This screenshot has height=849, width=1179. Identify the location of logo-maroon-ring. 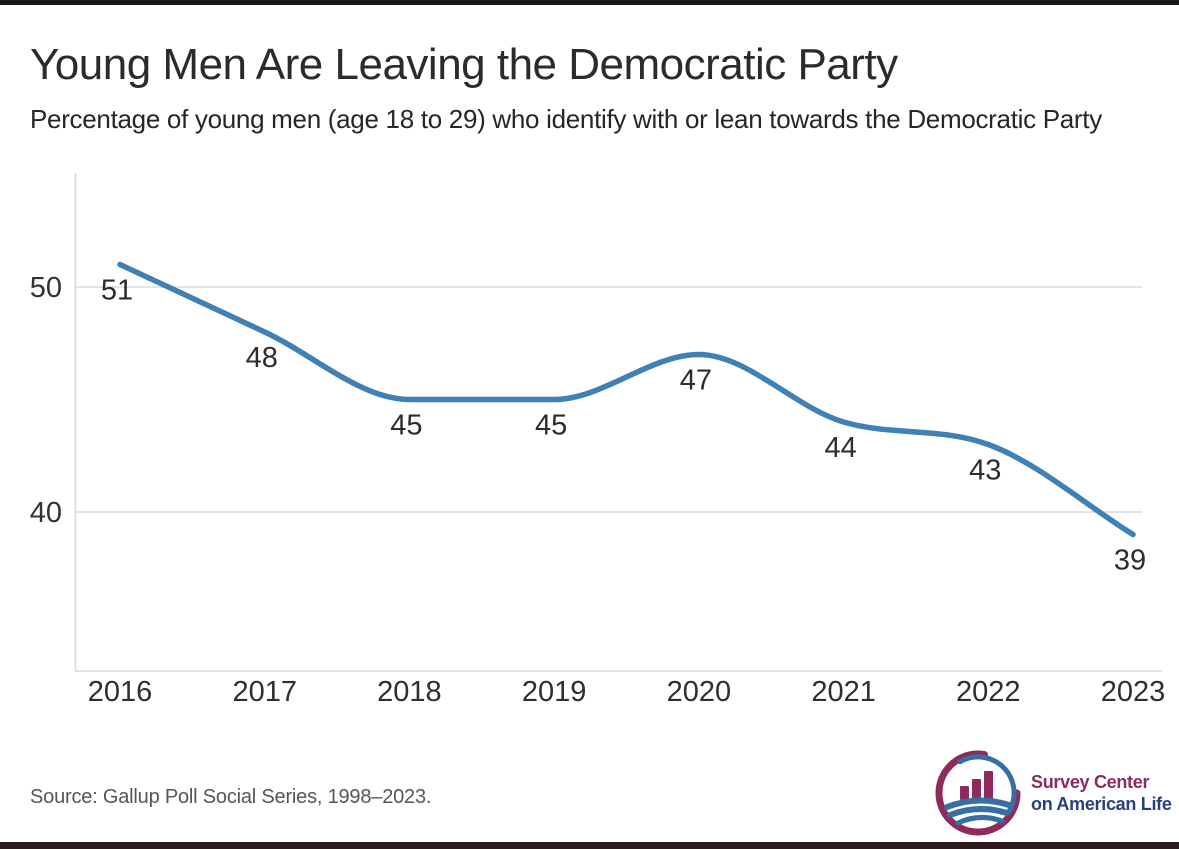
(978, 793).